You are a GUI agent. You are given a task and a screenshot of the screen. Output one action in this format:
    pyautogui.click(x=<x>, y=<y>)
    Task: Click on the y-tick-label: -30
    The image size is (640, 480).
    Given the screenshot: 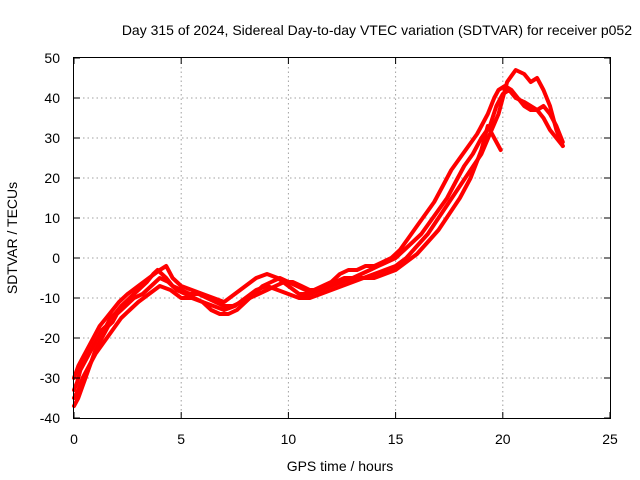 What is the action you would take?
    pyautogui.click(x=50, y=378)
    